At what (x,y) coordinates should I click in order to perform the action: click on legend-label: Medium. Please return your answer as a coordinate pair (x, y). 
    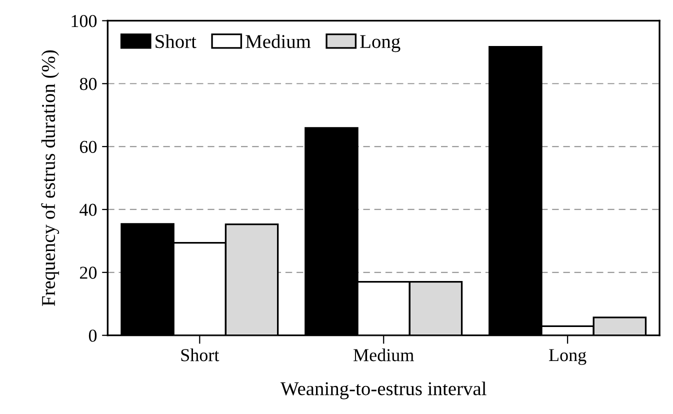
    Looking at the image, I should click on (278, 41).